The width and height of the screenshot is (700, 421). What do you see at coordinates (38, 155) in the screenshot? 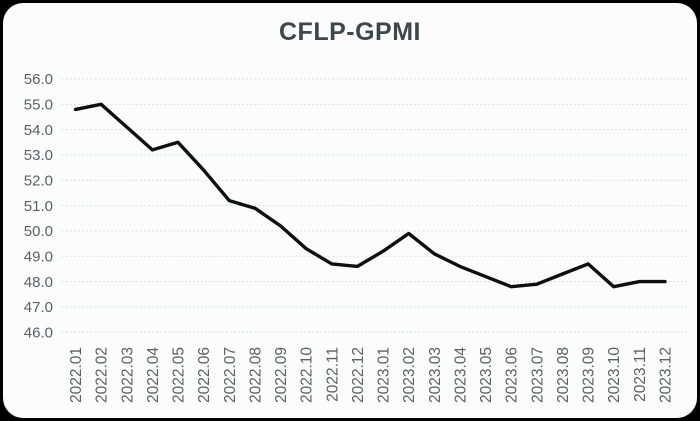
I see `y-tick-label: 53.0` at bounding box center [38, 155].